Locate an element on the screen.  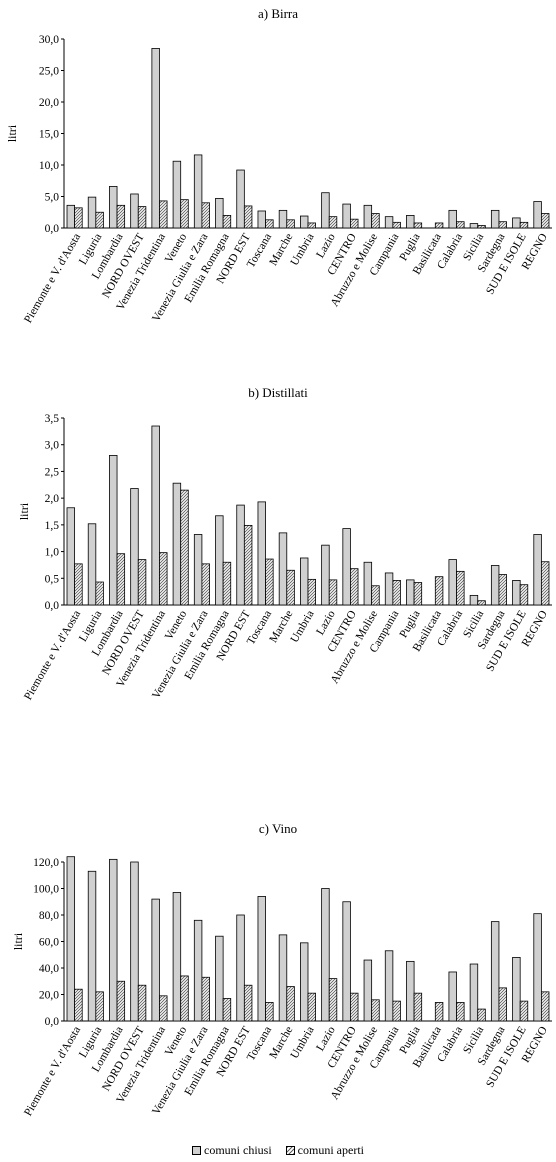
y-tick-label: 30,0 is located at coordinates (49, 40).